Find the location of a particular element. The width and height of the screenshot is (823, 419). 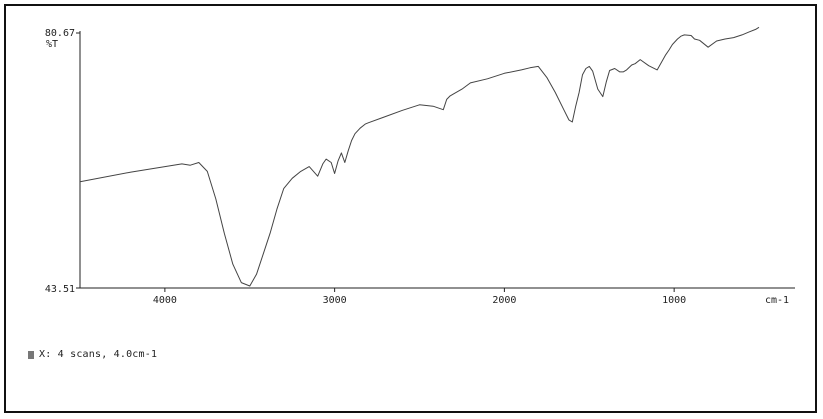

legend: X: 4 scans, 4.0cm-1 is located at coordinates (92, 354).